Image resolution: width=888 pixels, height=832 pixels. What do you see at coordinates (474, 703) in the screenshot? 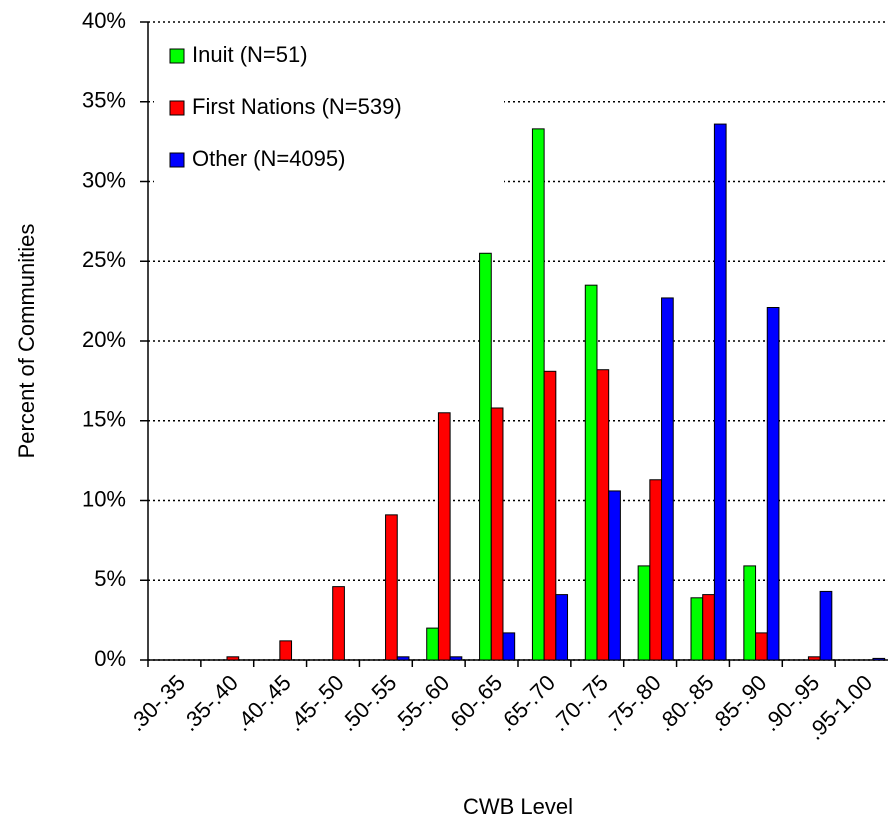
I see `x-tick-label: .60-.65` at bounding box center [474, 703].